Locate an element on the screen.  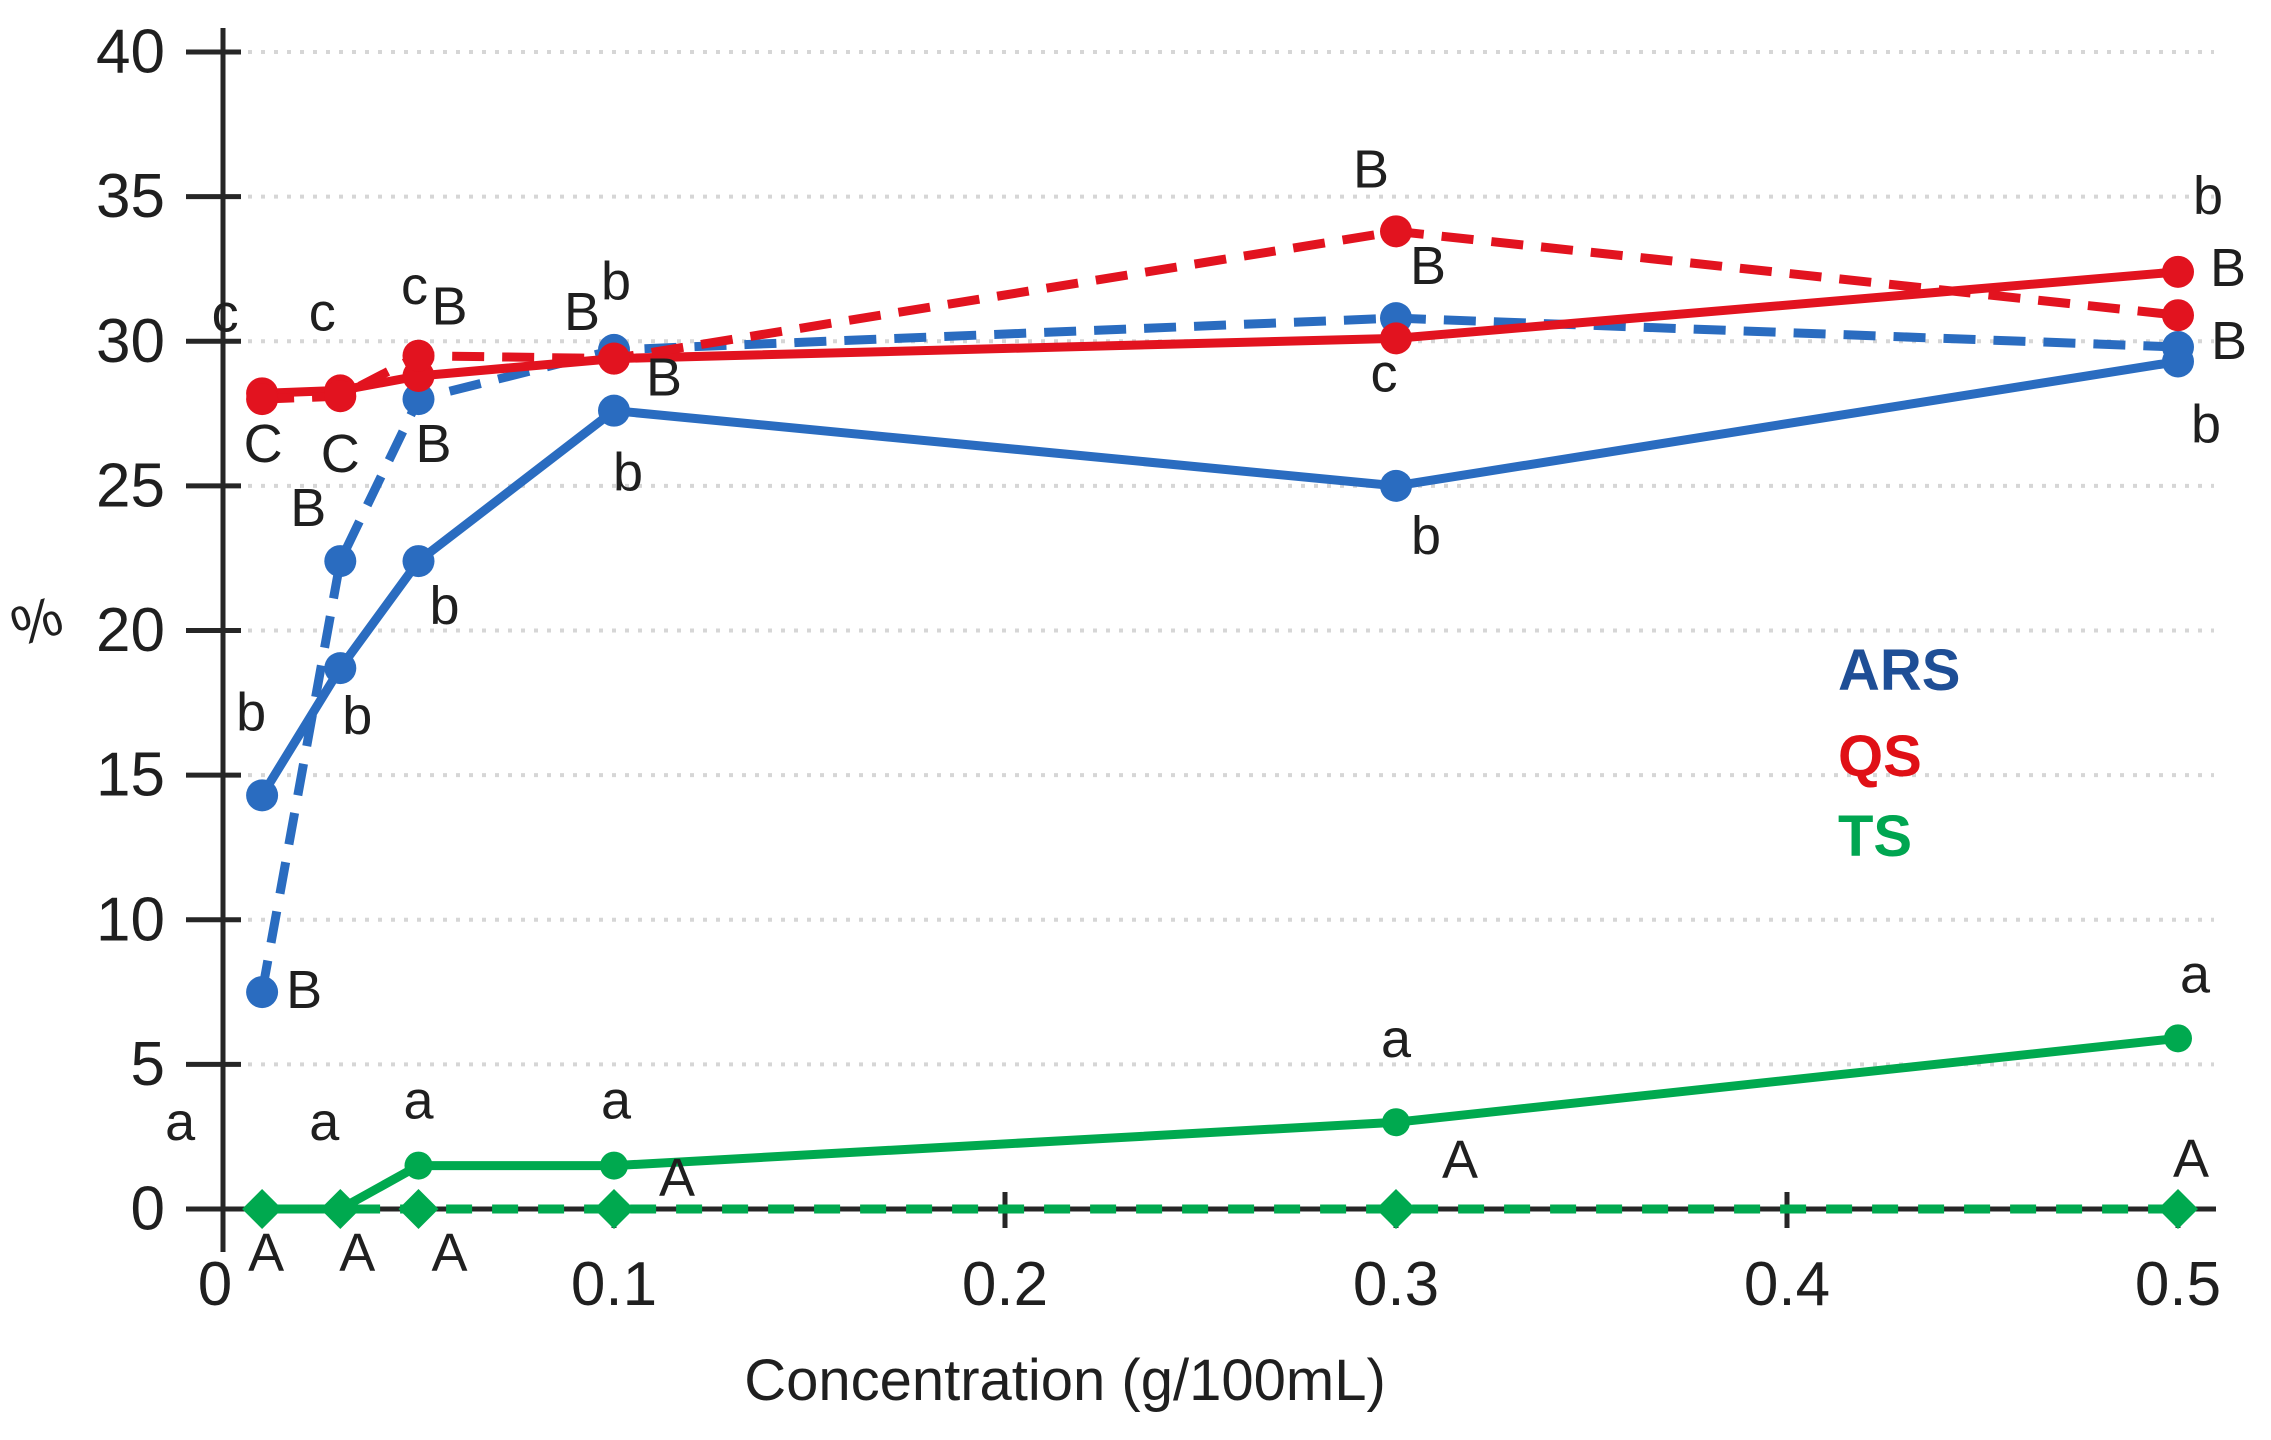
x-tick-label-0.3: 0.3 is located at coordinates (1396, 1284).